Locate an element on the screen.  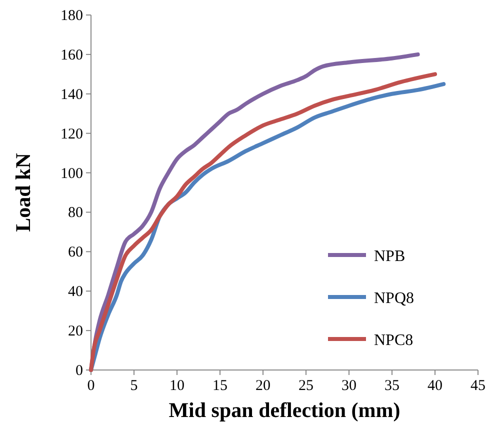
x-tick-label: 0 is located at coordinates (91, 386).